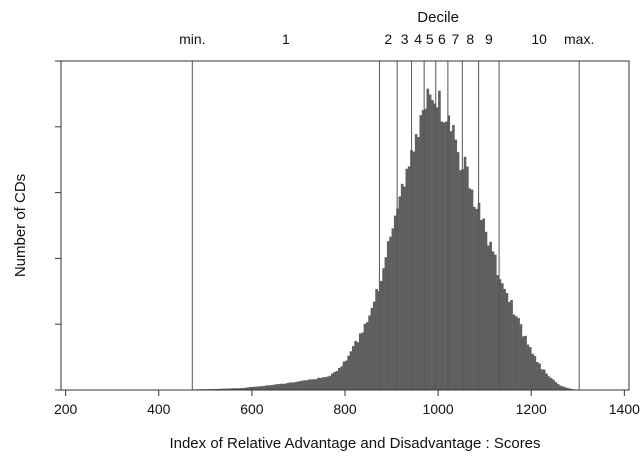  What do you see at coordinates (455, 39) in the screenshot?
I see `decile-band-label: 7` at bounding box center [455, 39].